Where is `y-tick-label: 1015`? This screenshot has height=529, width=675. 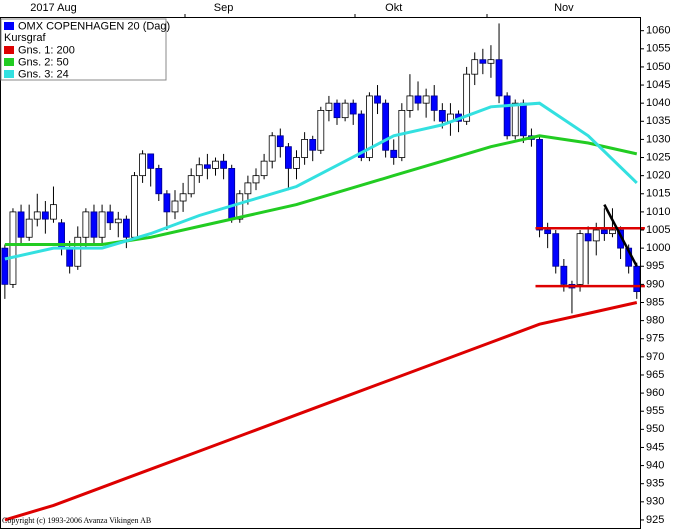 y-tick-label: 1015 is located at coordinates (658, 194).